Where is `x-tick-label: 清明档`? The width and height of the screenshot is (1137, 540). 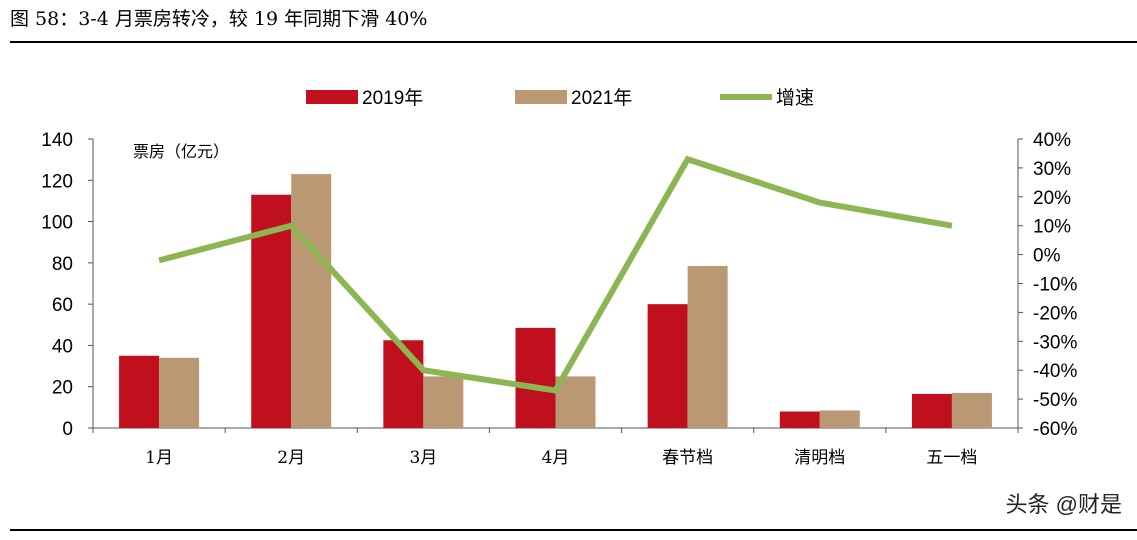
x-tick-label: 清明档 is located at coordinates (819, 458).